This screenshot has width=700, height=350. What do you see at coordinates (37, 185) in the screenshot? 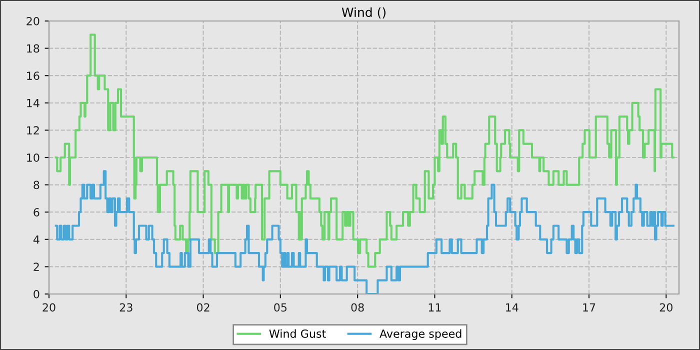
I see `y-tick-label: 8` at bounding box center [37, 185].